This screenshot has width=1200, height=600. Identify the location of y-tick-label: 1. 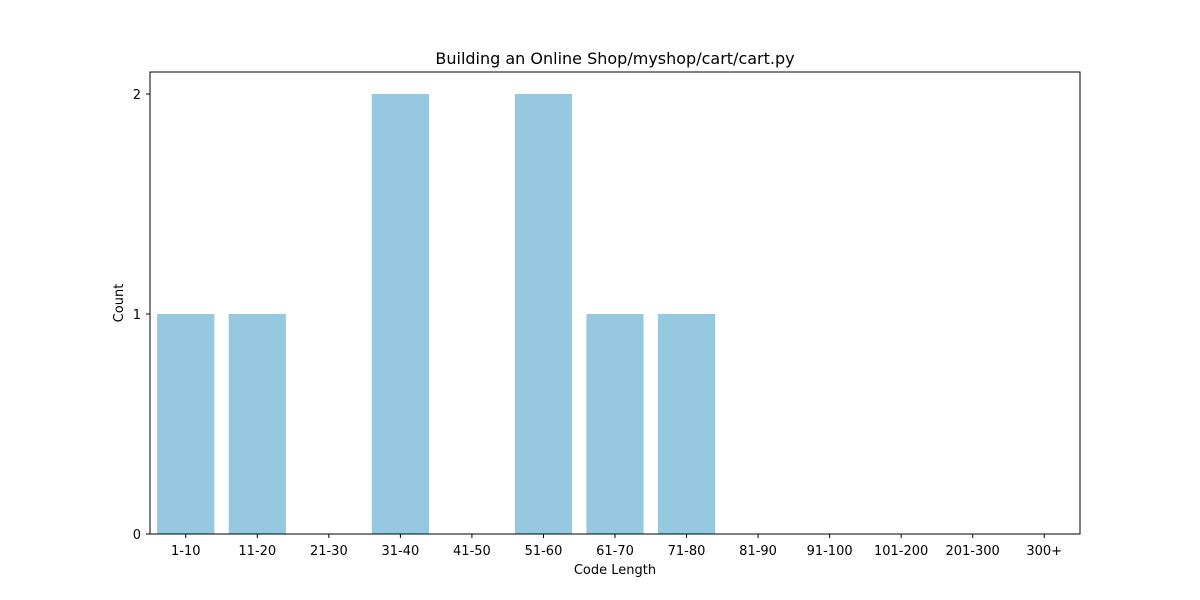
(137, 315).